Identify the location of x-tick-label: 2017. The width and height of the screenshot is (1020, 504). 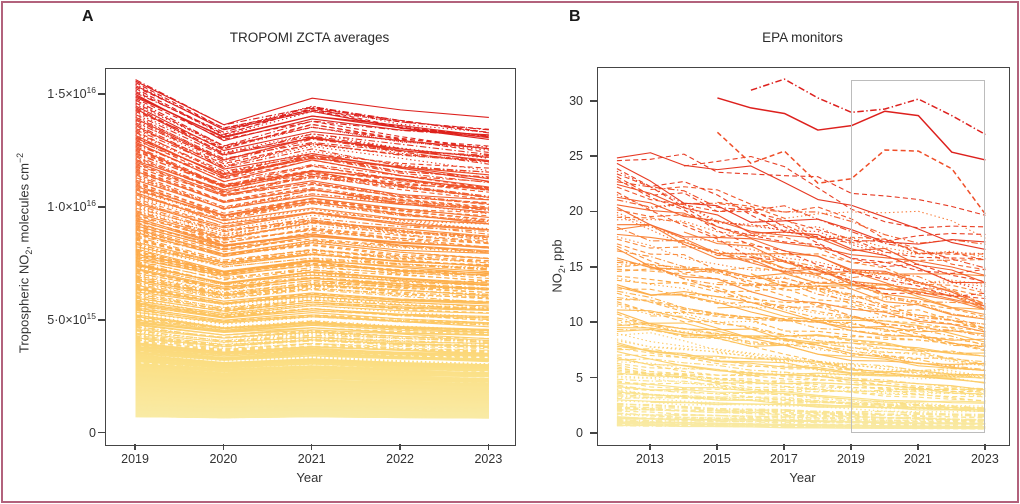
(784, 459).